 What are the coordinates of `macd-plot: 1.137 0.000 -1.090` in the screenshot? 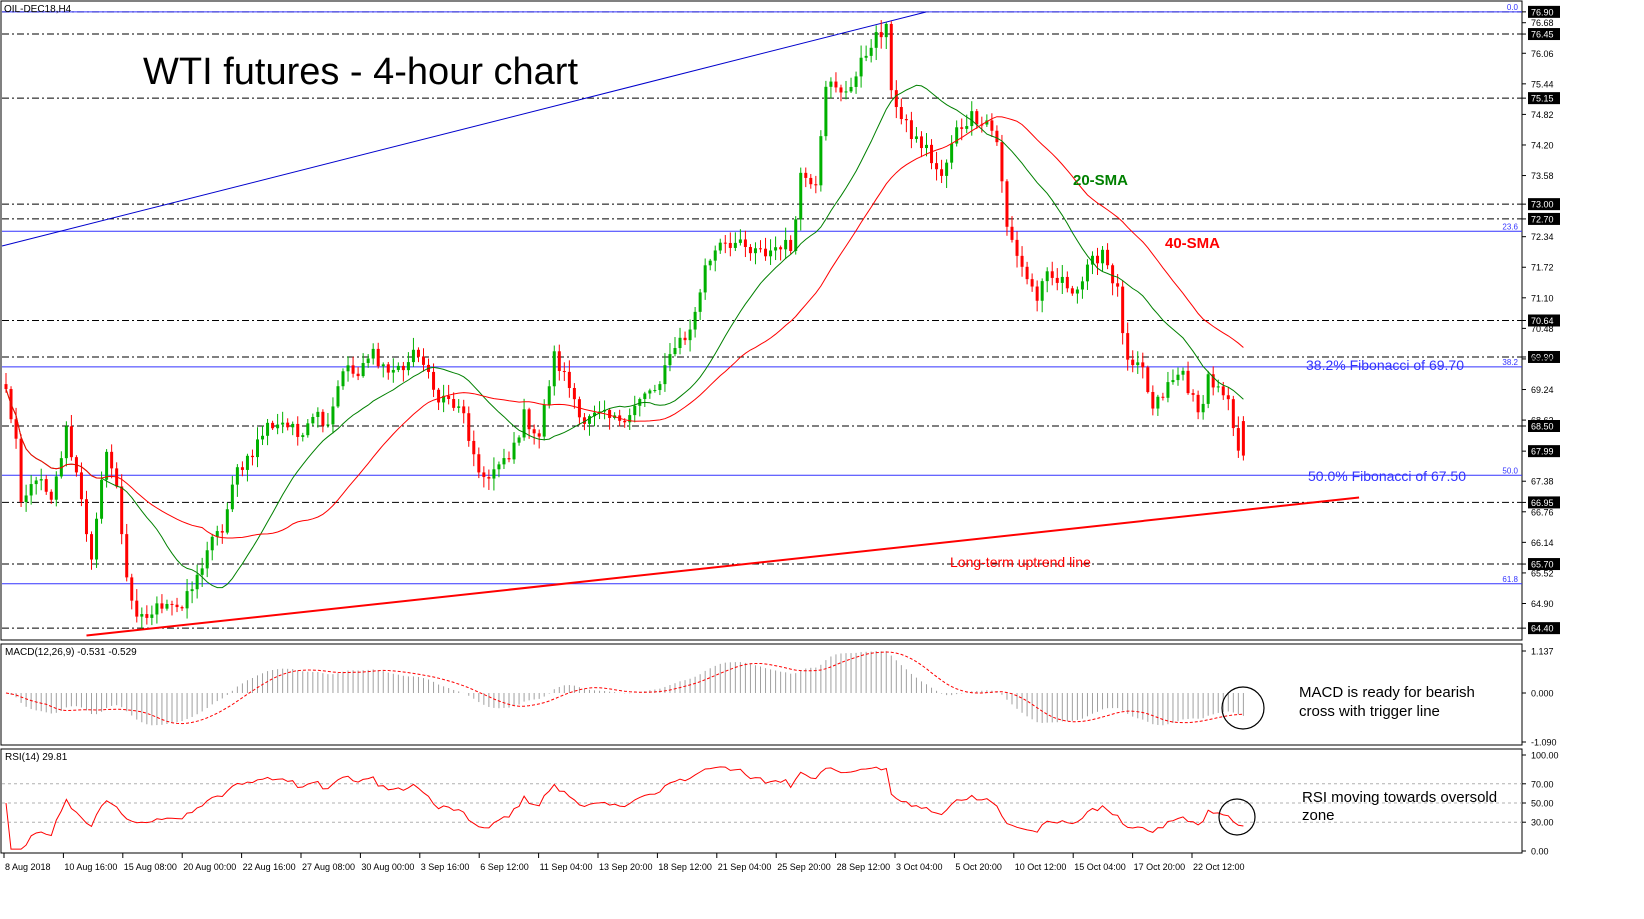 It's located at (781, 697).